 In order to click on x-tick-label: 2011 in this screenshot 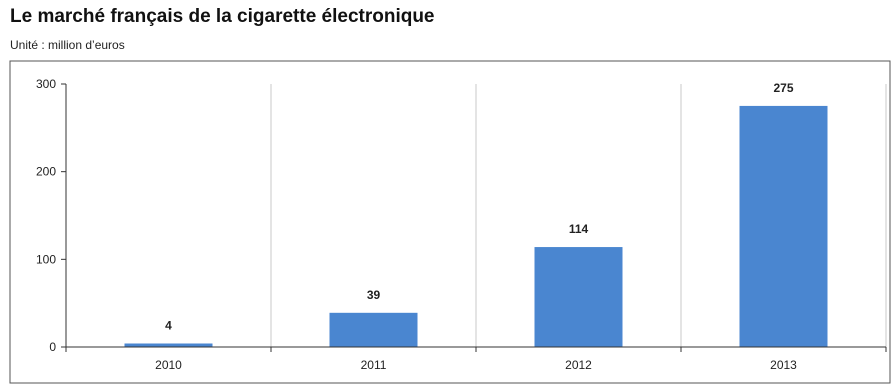, I will do `click(374, 365)`.